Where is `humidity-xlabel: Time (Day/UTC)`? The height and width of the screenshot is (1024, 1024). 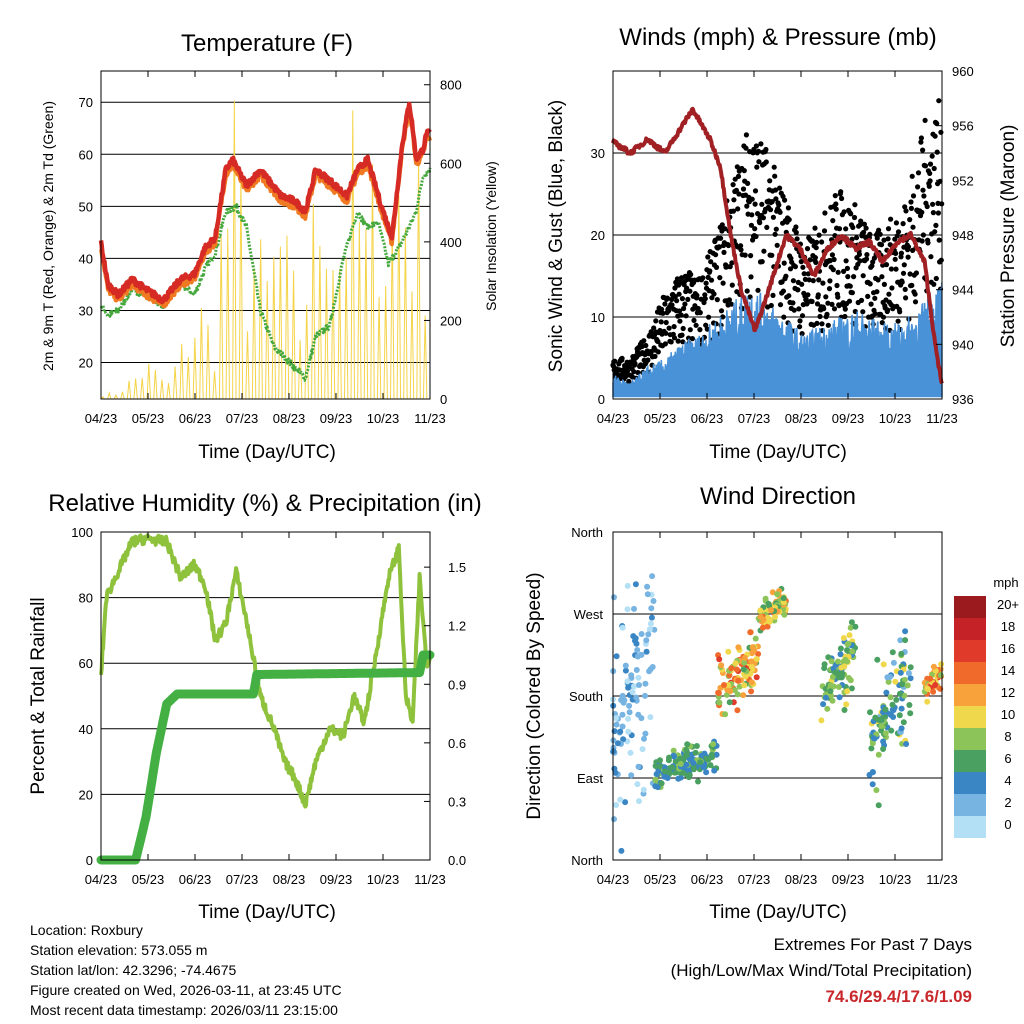 humidity-xlabel: Time (Day/UTC) is located at coordinates (267, 912).